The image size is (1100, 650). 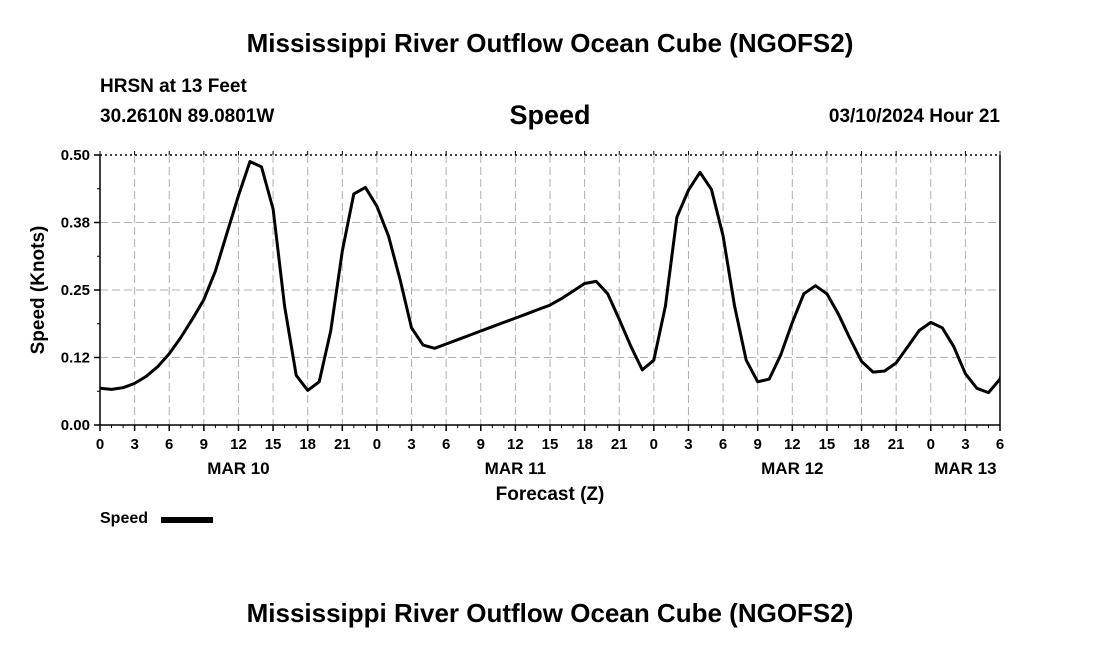 What do you see at coordinates (124, 518) in the screenshot?
I see `legend-label: Speed` at bounding box center [124, 518].